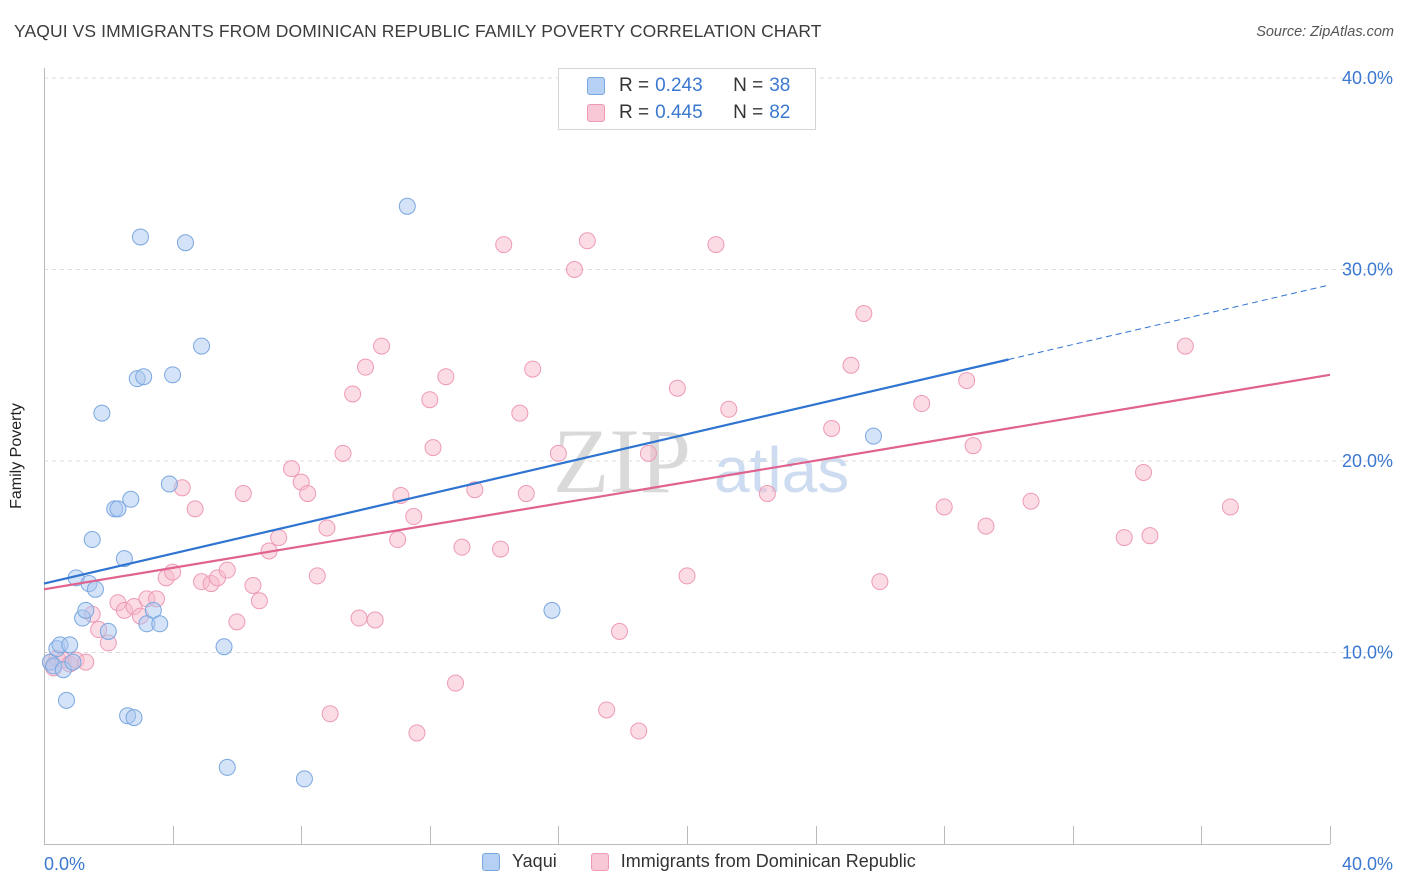  Describe the element at coordinates (1367, 78) in the screenshot. I see `y-tick-label: 40.0%` at that location.